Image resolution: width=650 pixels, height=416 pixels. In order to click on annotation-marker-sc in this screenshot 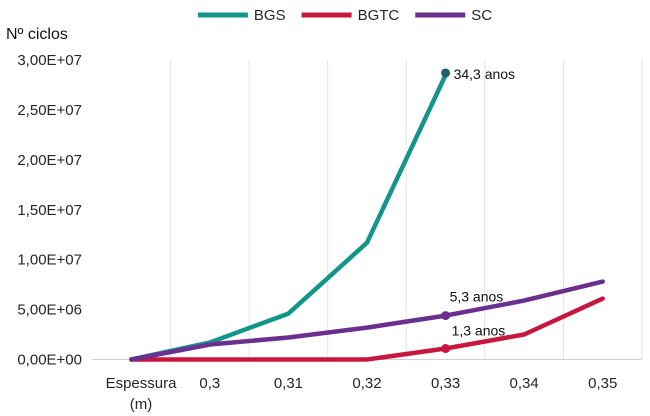, I will do `click(446, 316)`.